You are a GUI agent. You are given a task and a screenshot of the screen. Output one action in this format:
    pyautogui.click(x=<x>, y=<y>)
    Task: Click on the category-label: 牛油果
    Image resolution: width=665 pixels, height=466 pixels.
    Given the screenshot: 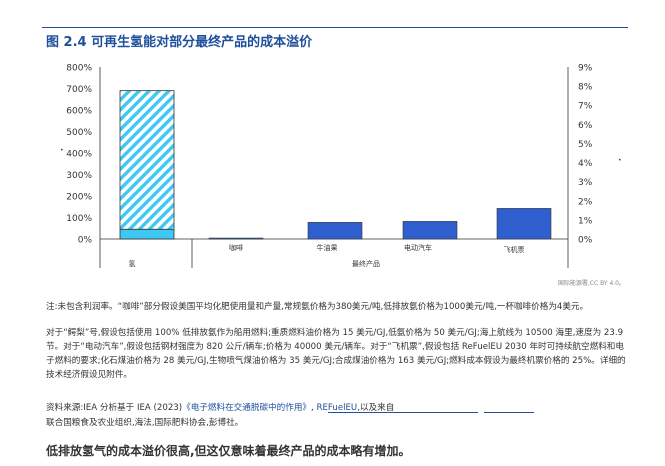 What is the action you would take?
    pyautogui.click(x=327, y=247)
    